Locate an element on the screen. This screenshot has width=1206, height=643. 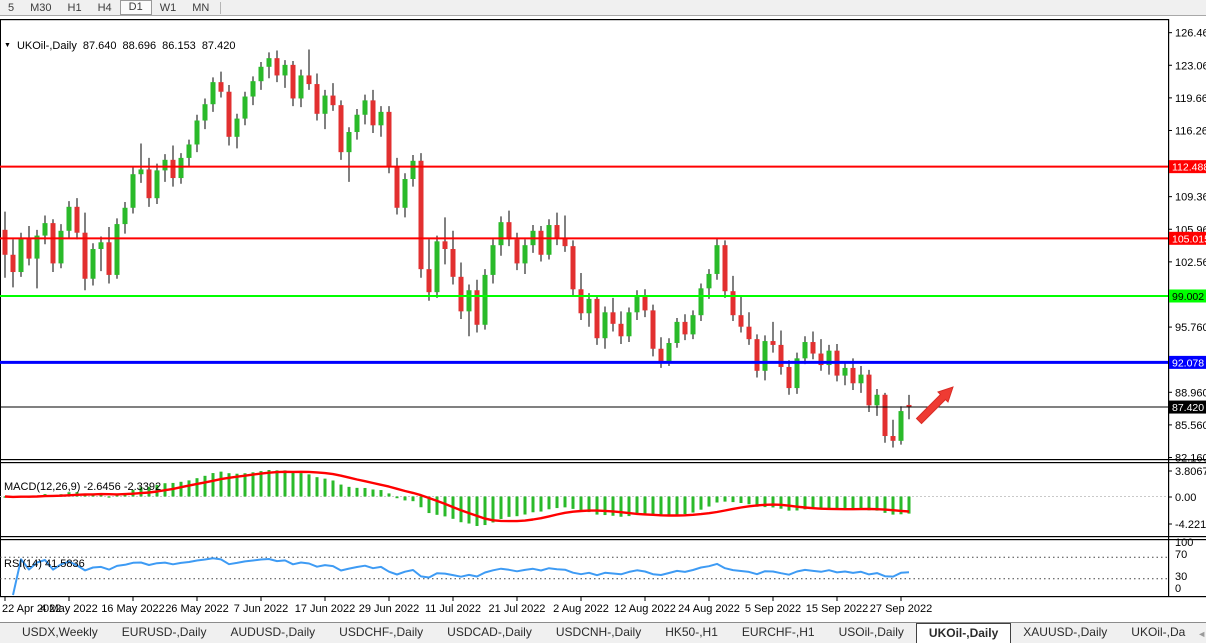
tab-eurchf-h1: EURCHF-,H1 is located at coordinates (778, 632).